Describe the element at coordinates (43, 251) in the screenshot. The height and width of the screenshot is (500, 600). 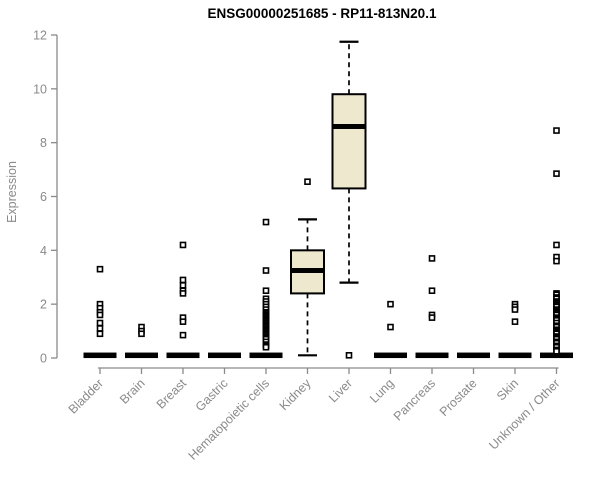
I see `y-tick-label: 4` at that location.